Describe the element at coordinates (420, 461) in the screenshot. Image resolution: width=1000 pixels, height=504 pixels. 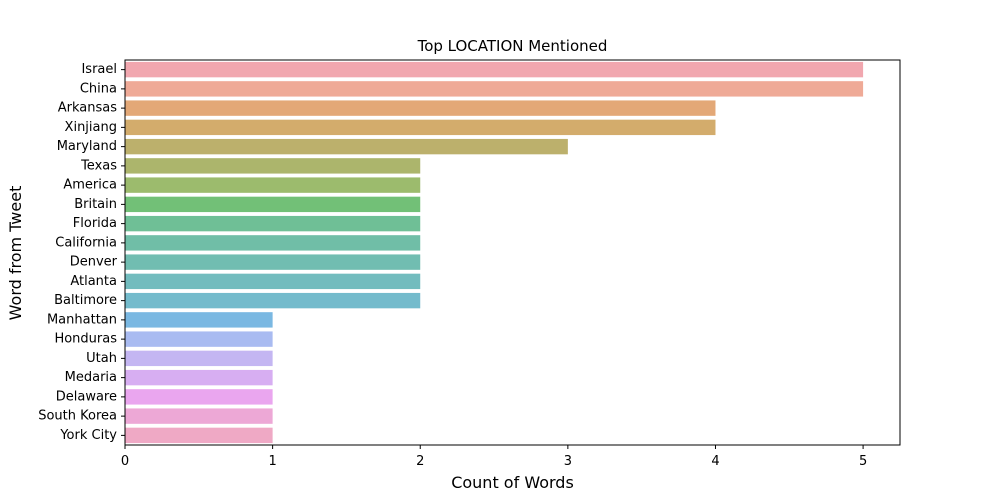
I see `x-tick-label: 2` at that location.